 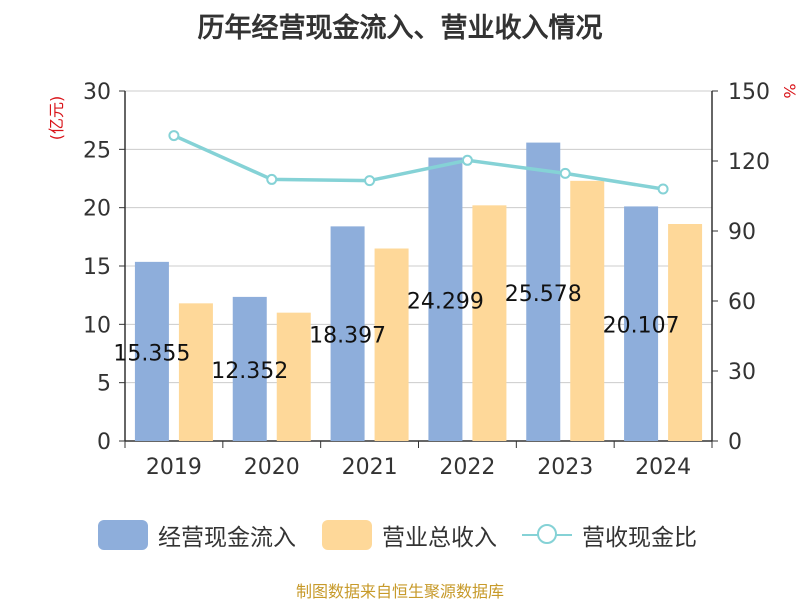 I want to click on legend-item-revenue: 营业总收入, so click(x=409, y=535).